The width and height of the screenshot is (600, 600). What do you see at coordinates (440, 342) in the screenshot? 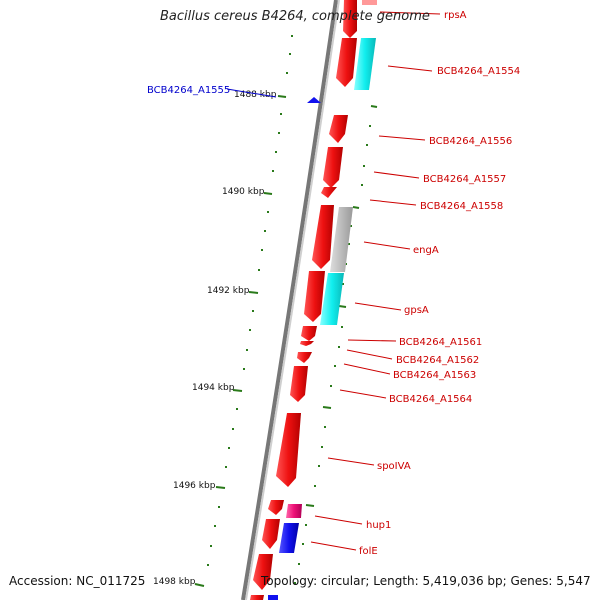
I see `gene-label-BCB4264_A1561: BCB4264_A1561` at bounding box center [440, 342].